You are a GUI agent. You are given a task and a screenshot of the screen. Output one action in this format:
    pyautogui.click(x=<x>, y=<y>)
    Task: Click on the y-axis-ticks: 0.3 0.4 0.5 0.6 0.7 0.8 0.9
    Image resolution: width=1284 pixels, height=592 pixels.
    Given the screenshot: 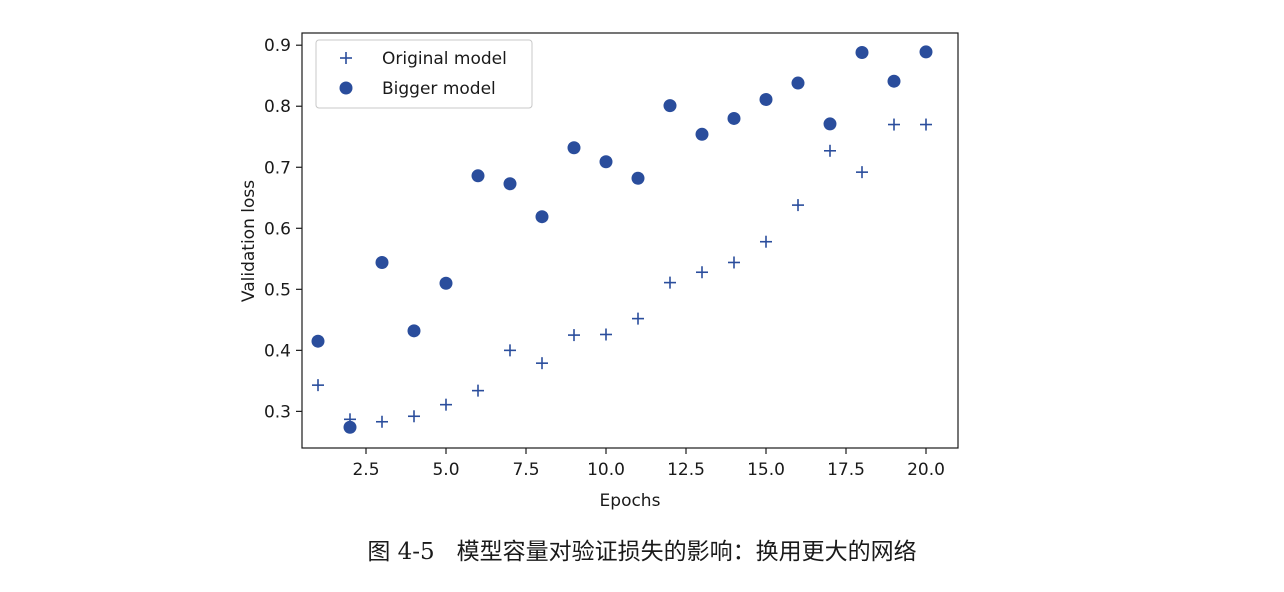 What is the action you would take?
    pyautogui.click(x=283, y=229)
    